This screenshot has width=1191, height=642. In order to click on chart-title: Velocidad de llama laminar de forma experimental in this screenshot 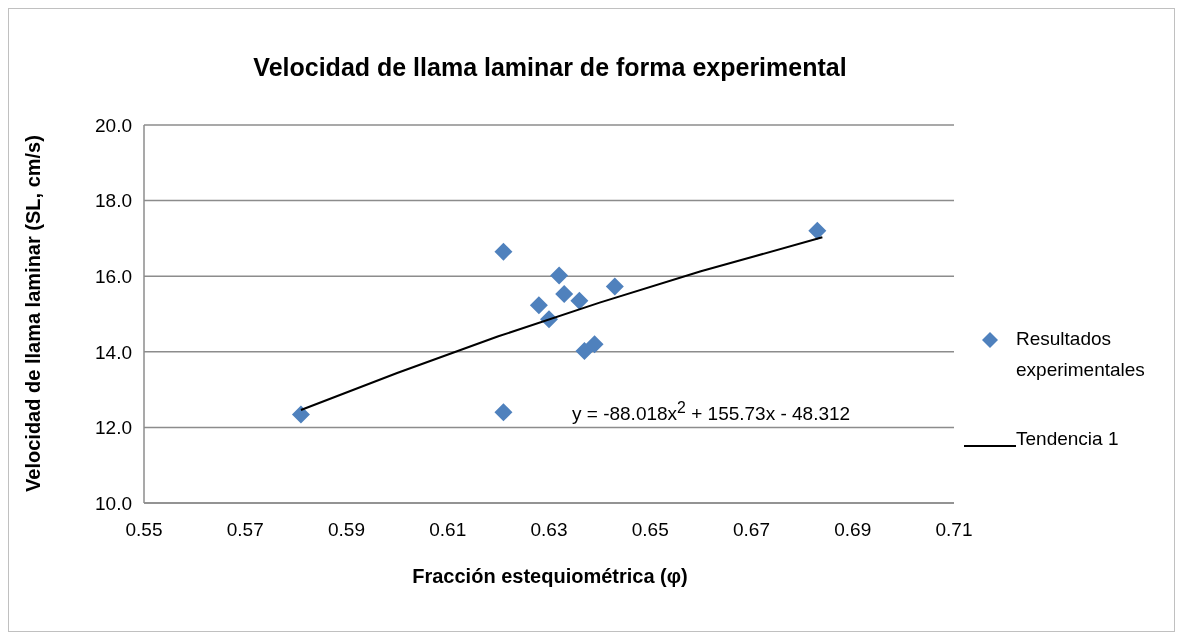, I will do `click(550, 67)`.